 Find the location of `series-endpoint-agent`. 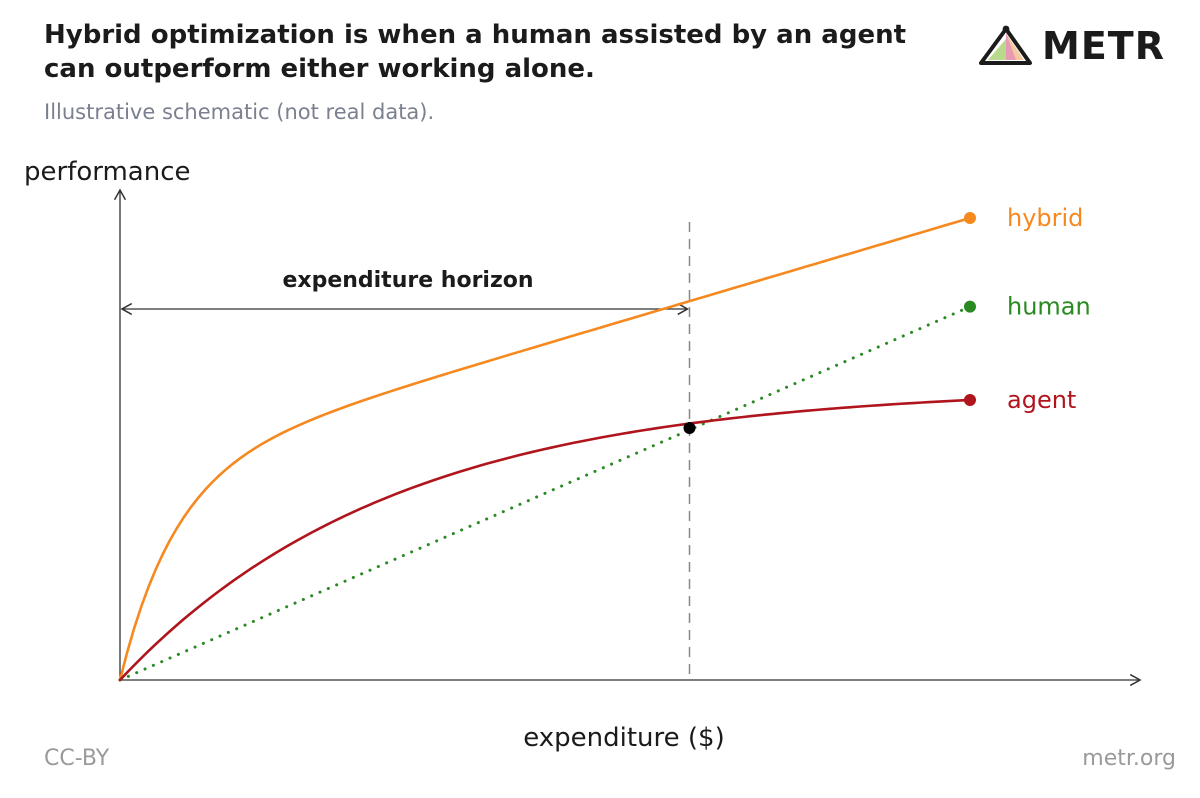

series-endpoint-agent is located at coordinates (970, 400).